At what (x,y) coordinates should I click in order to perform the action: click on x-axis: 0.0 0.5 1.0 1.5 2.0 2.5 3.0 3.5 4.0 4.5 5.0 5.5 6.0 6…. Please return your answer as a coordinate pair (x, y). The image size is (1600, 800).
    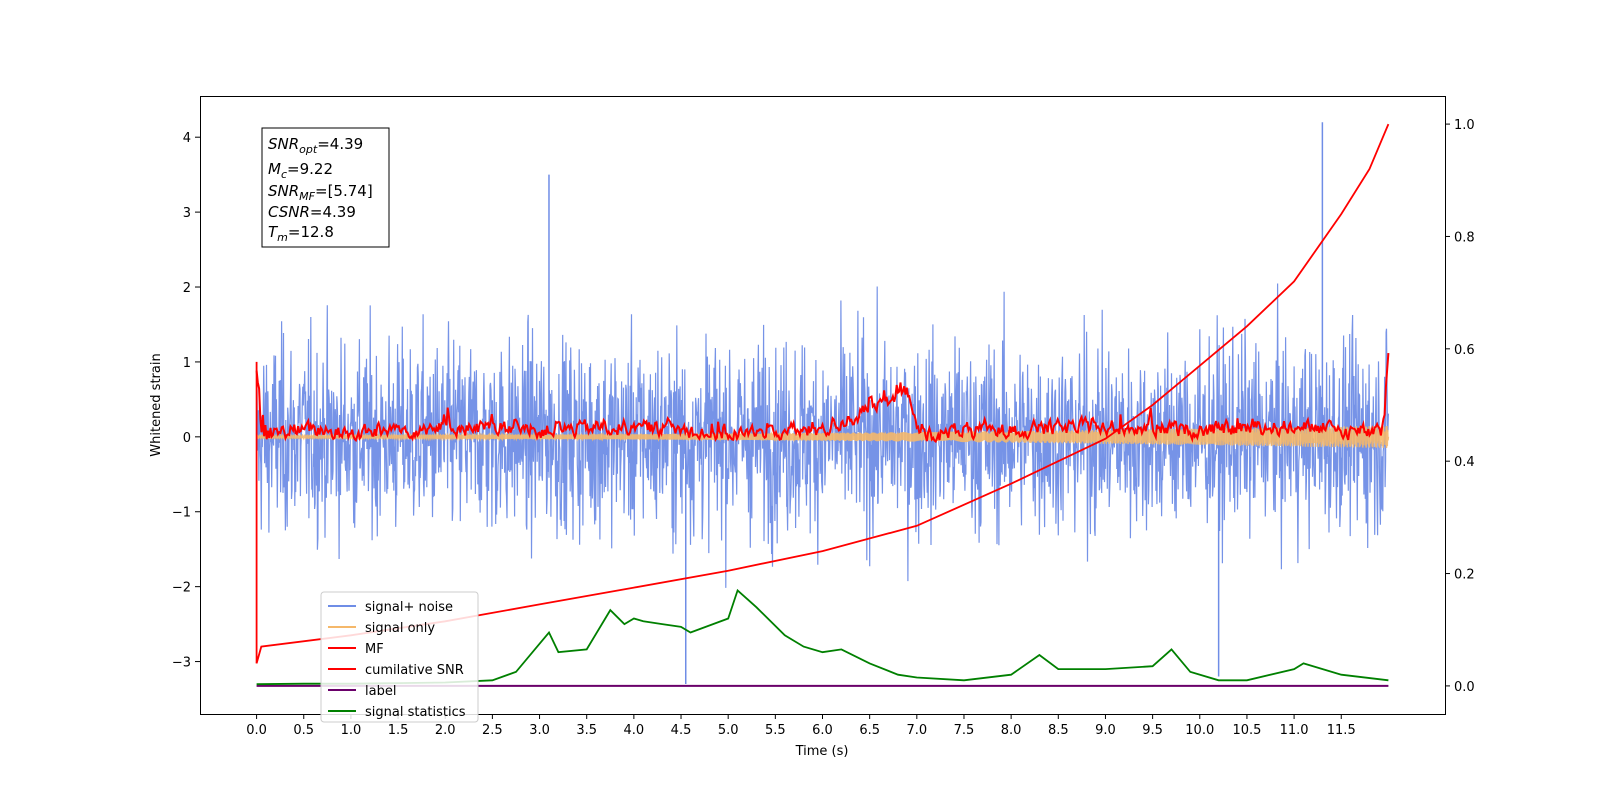
    Looking at the image, I should click on (801, 726).